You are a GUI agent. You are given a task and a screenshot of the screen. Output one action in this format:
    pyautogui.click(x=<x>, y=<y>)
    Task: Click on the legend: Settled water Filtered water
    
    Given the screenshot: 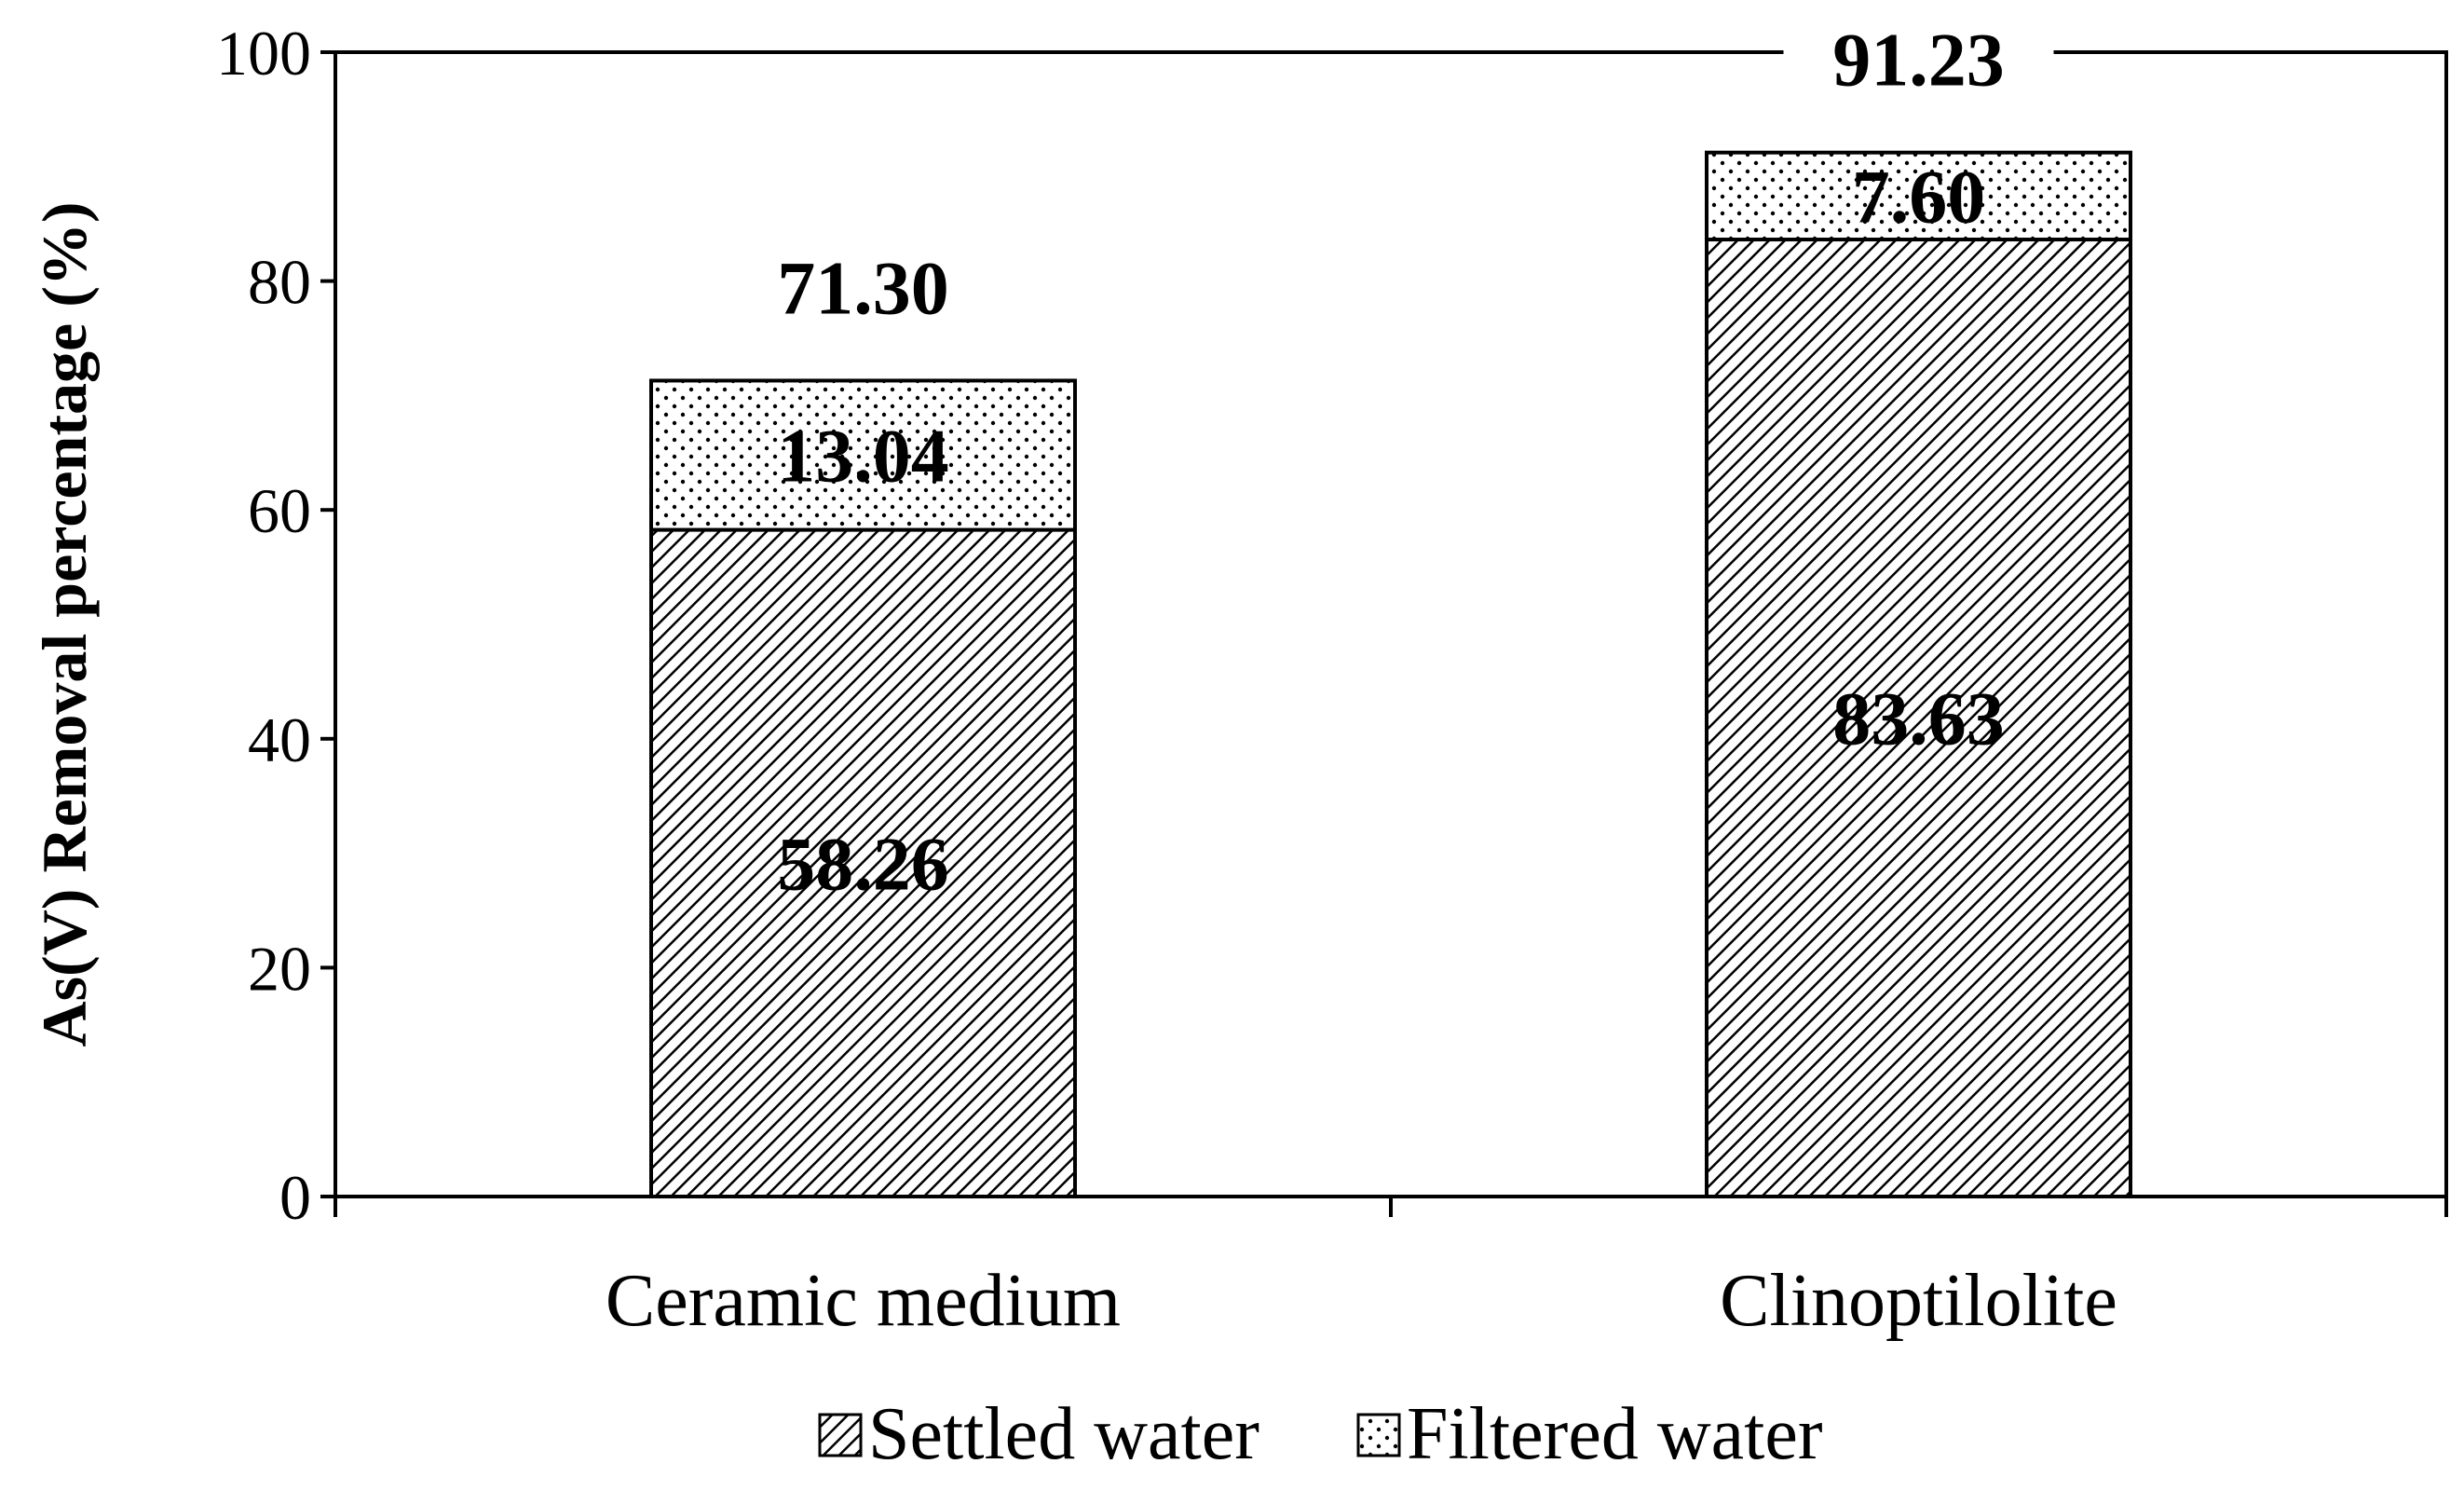 What is the action you would take?
    pyautogui.click(x=1320, y=1434)
    